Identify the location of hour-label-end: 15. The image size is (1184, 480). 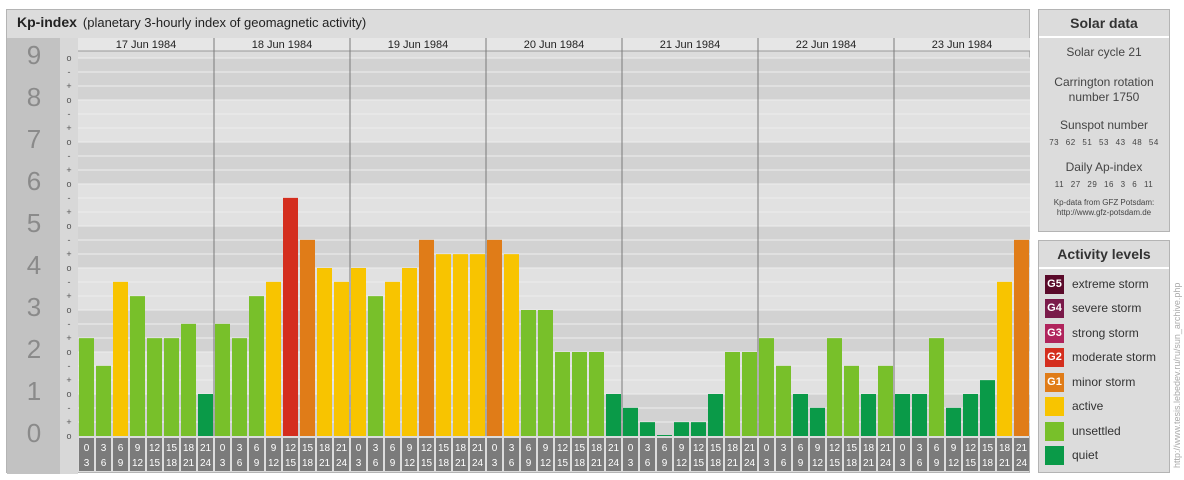
(971, 463).